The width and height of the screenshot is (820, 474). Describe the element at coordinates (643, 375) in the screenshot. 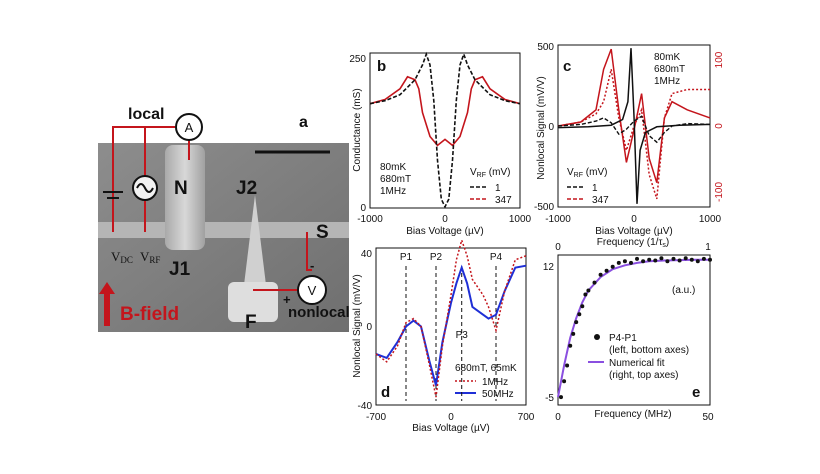

I see `panel-e-legend-entry: (right, top axes)` at that location.